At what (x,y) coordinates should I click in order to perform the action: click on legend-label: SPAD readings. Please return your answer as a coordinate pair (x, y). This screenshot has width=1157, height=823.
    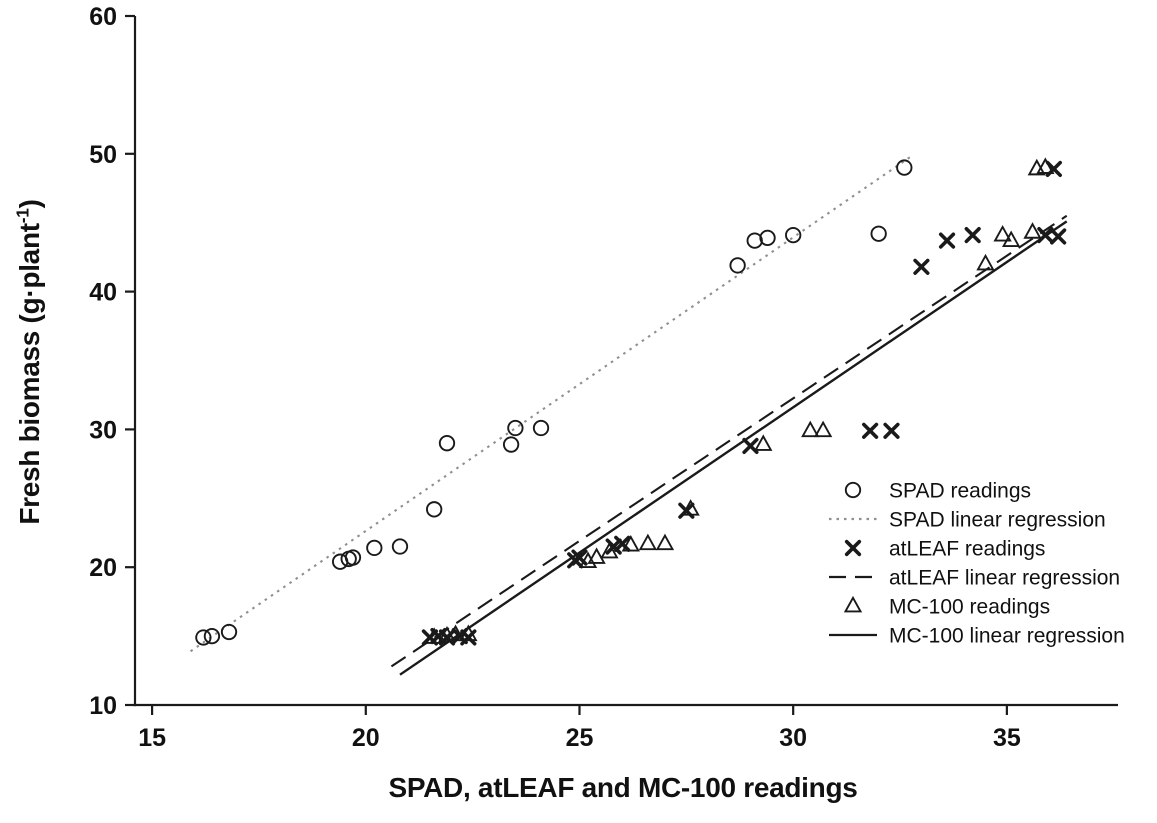
    Looking at the image, I should click on (960, 491).